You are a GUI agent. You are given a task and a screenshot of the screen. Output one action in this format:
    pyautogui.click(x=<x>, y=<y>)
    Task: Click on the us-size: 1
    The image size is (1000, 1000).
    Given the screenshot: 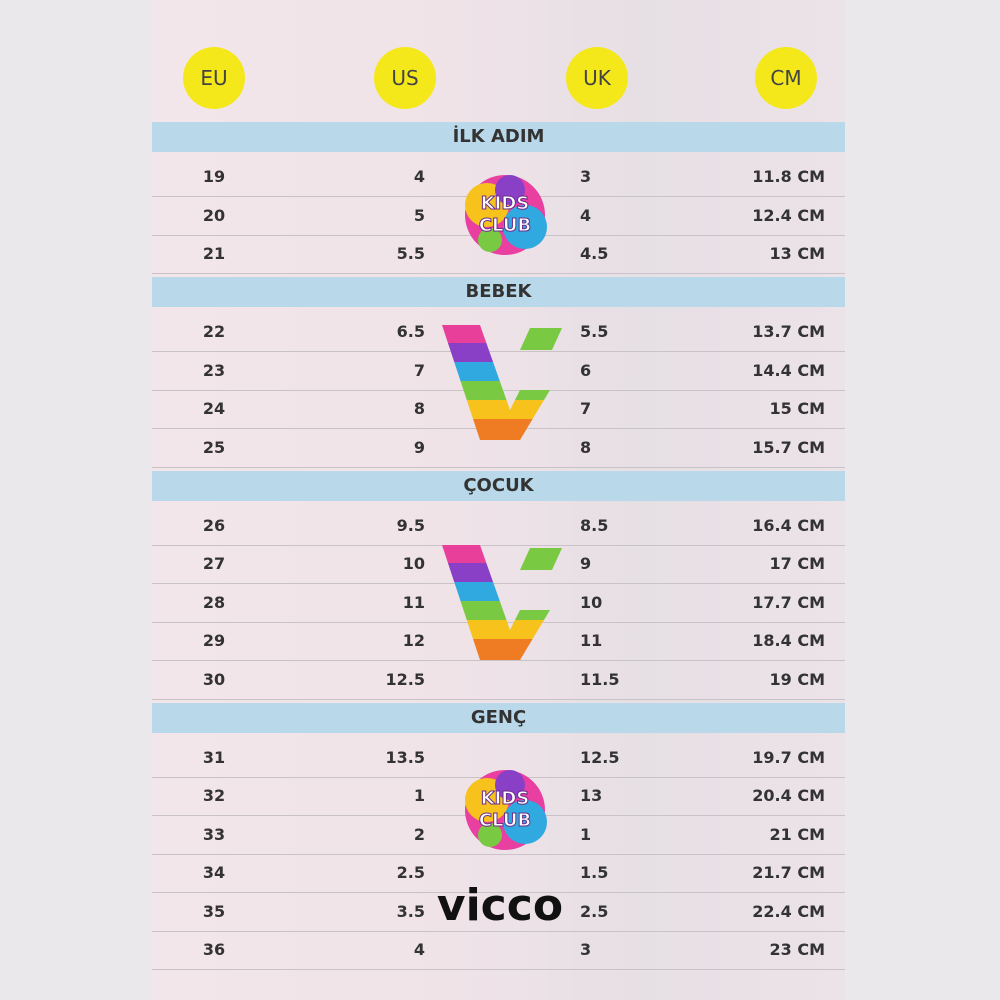 What is the action you would take?
    pyautogui.click(x=419, y=795)
    